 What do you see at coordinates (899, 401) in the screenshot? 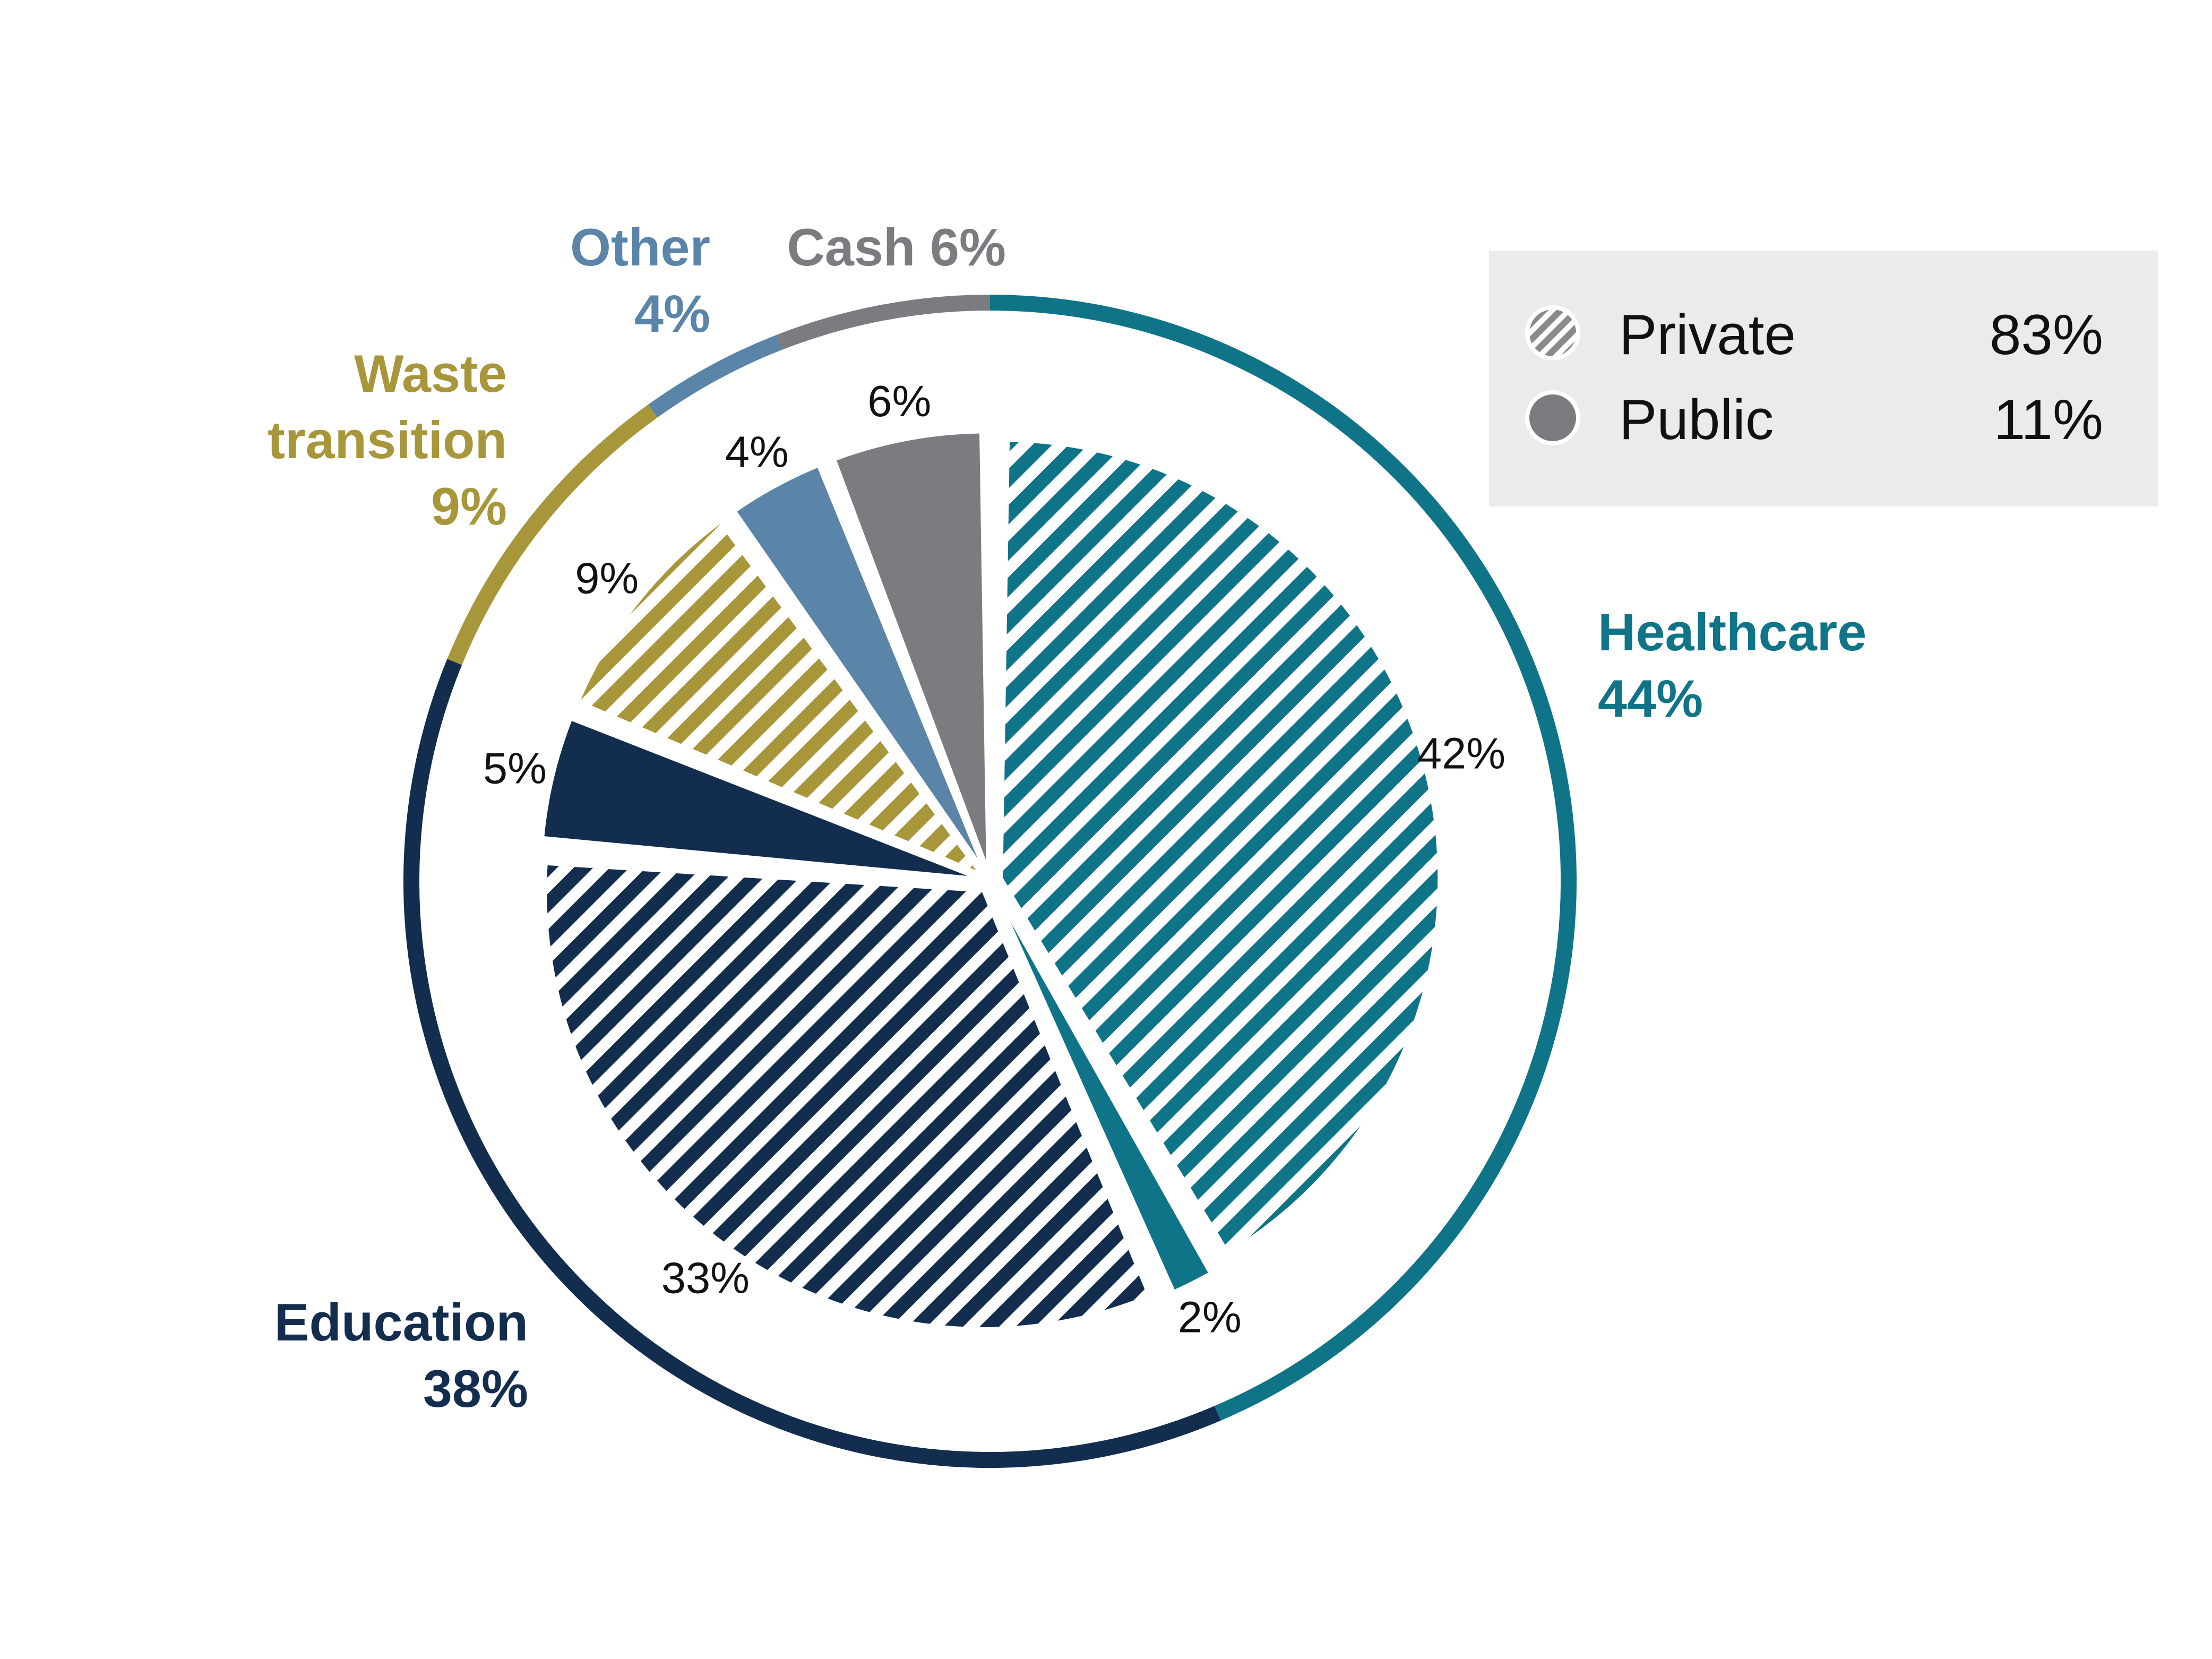
I see `slice-label-cash-public: 6%` at bounding box center [899, 401].